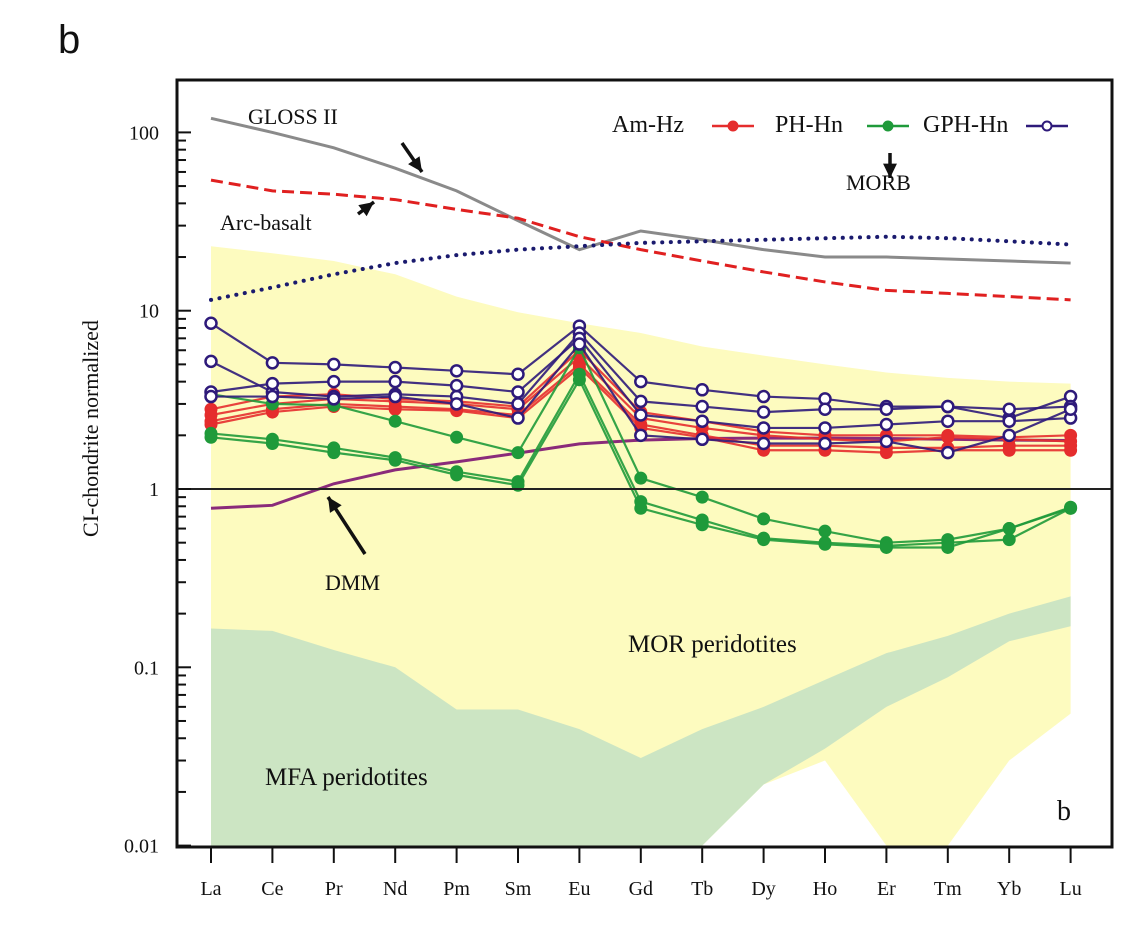 The width and height of the screenshot is (1135, 940). I want to click on y-tick-label: 10, so click(149, 312).